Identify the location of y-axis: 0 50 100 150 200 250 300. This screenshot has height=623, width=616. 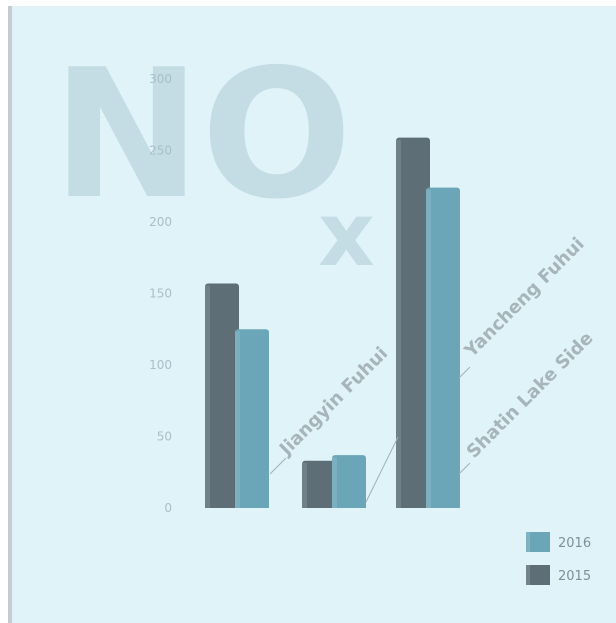
(160, 293).